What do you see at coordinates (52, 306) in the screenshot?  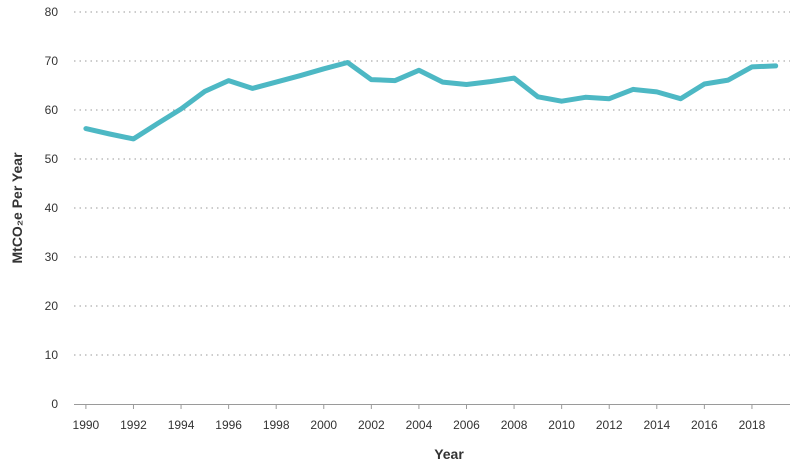 I see `y-tick-label: 20` at bounding box center [52, 306].